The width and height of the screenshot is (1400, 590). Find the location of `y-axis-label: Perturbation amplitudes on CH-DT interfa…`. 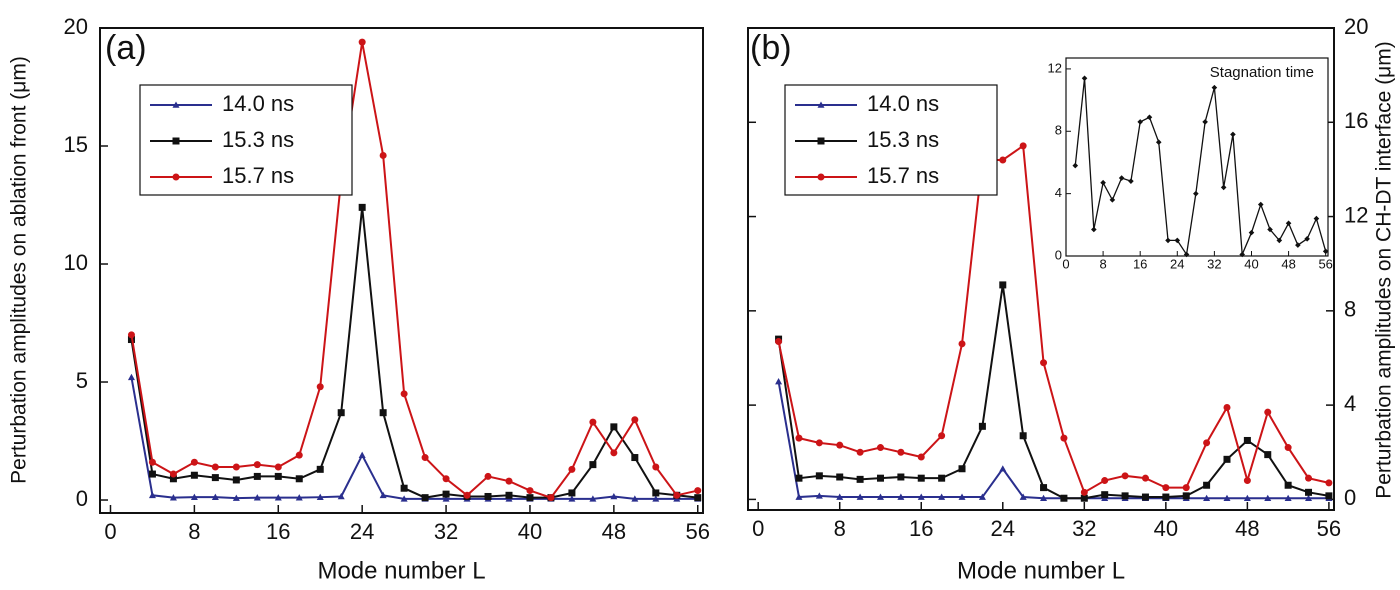

y-axis-label: Perturbation amplitudes on CH-DT interfa… is located at coordinates (1384, 270).